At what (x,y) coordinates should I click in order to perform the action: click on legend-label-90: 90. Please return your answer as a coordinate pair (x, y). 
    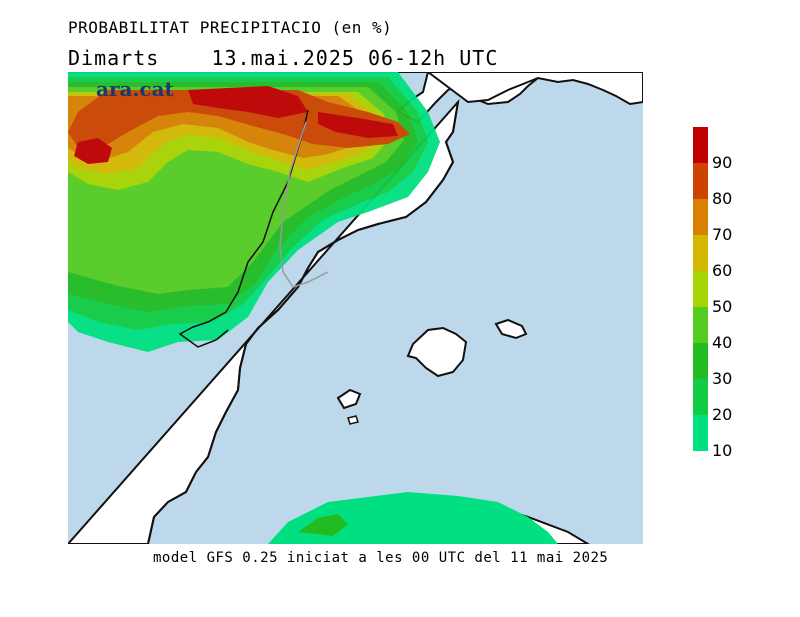
    Looking at the image, I should click on (722, 162).